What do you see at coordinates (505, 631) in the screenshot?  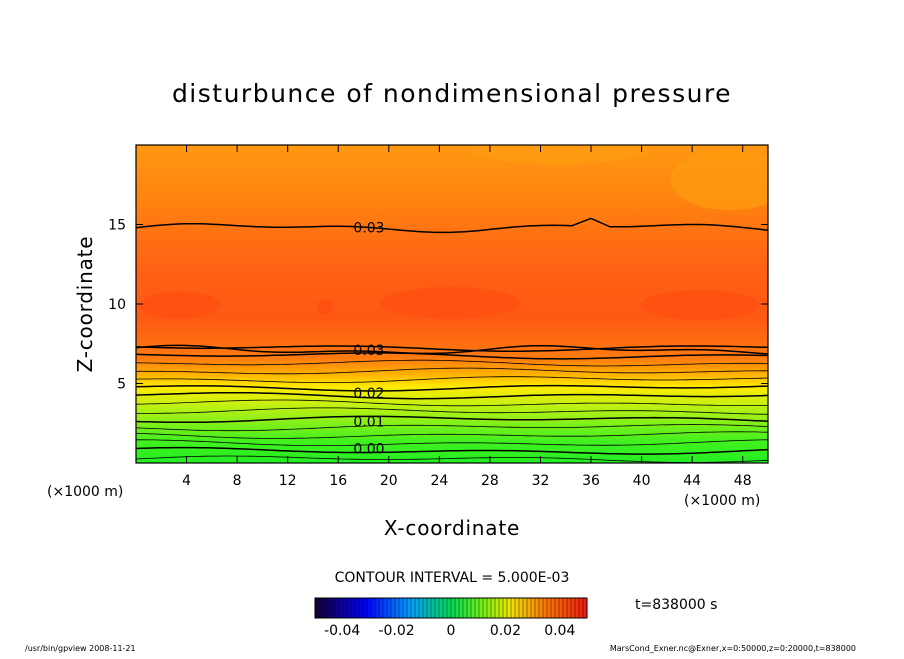 I see `colorbar-tick-label: 0.02` at bounding box center [505, 631].